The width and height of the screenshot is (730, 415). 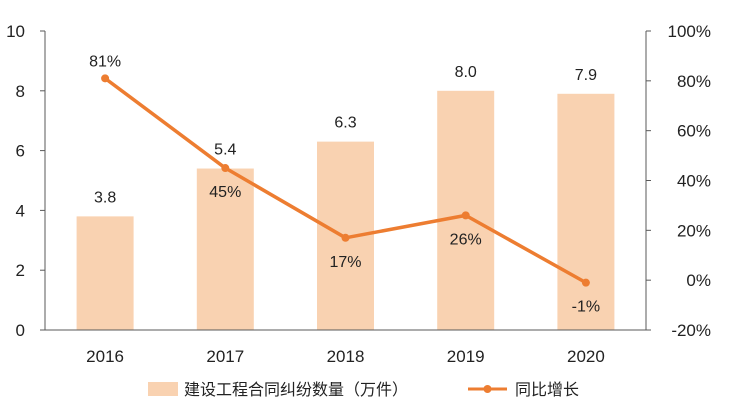 What do you see at coordinates (465, 215) in the screenshot?
I see `growth-point-2019` at bounding box center [465, 215].